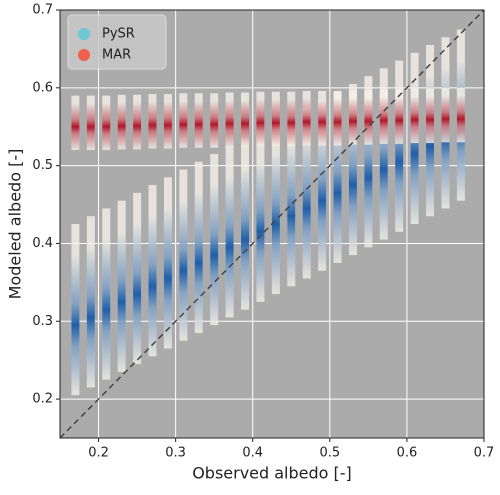 This screenshot has width=500, height=495. I want to click on y-tick-label: 0.3, so click(42, 321).